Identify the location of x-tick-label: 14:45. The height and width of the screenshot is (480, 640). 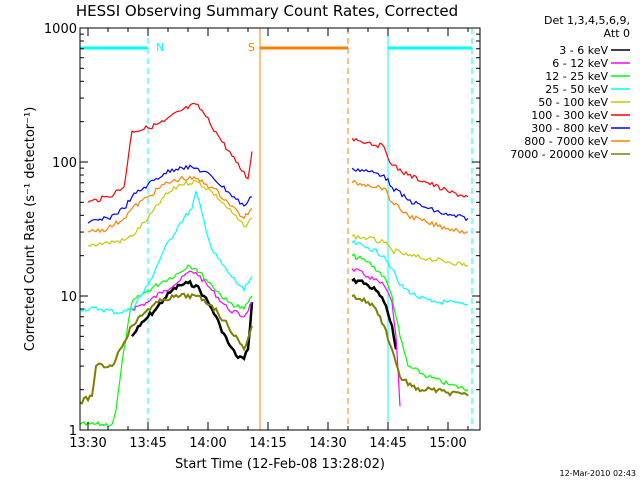
(387, 443).